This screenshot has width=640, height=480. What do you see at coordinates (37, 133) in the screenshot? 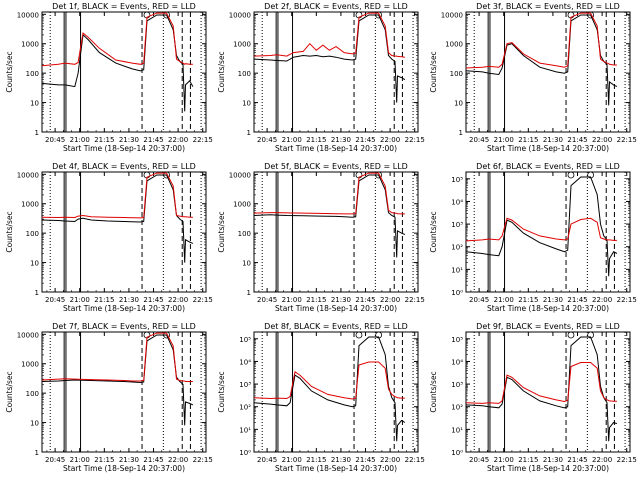
I see `y-tick-label: 1` at bounding box center [37, 133].